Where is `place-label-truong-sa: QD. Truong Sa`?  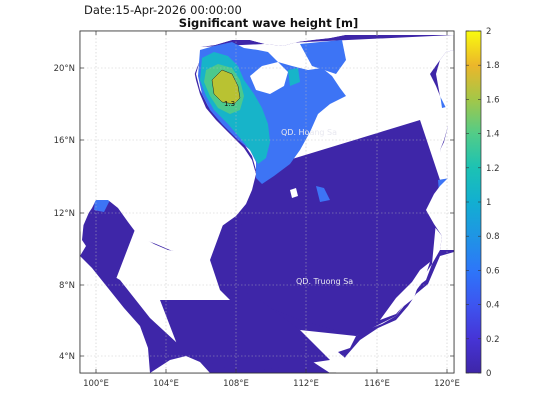 place-label-truong-sa: QD. Truong Sa is located at coordinates (324, 281).